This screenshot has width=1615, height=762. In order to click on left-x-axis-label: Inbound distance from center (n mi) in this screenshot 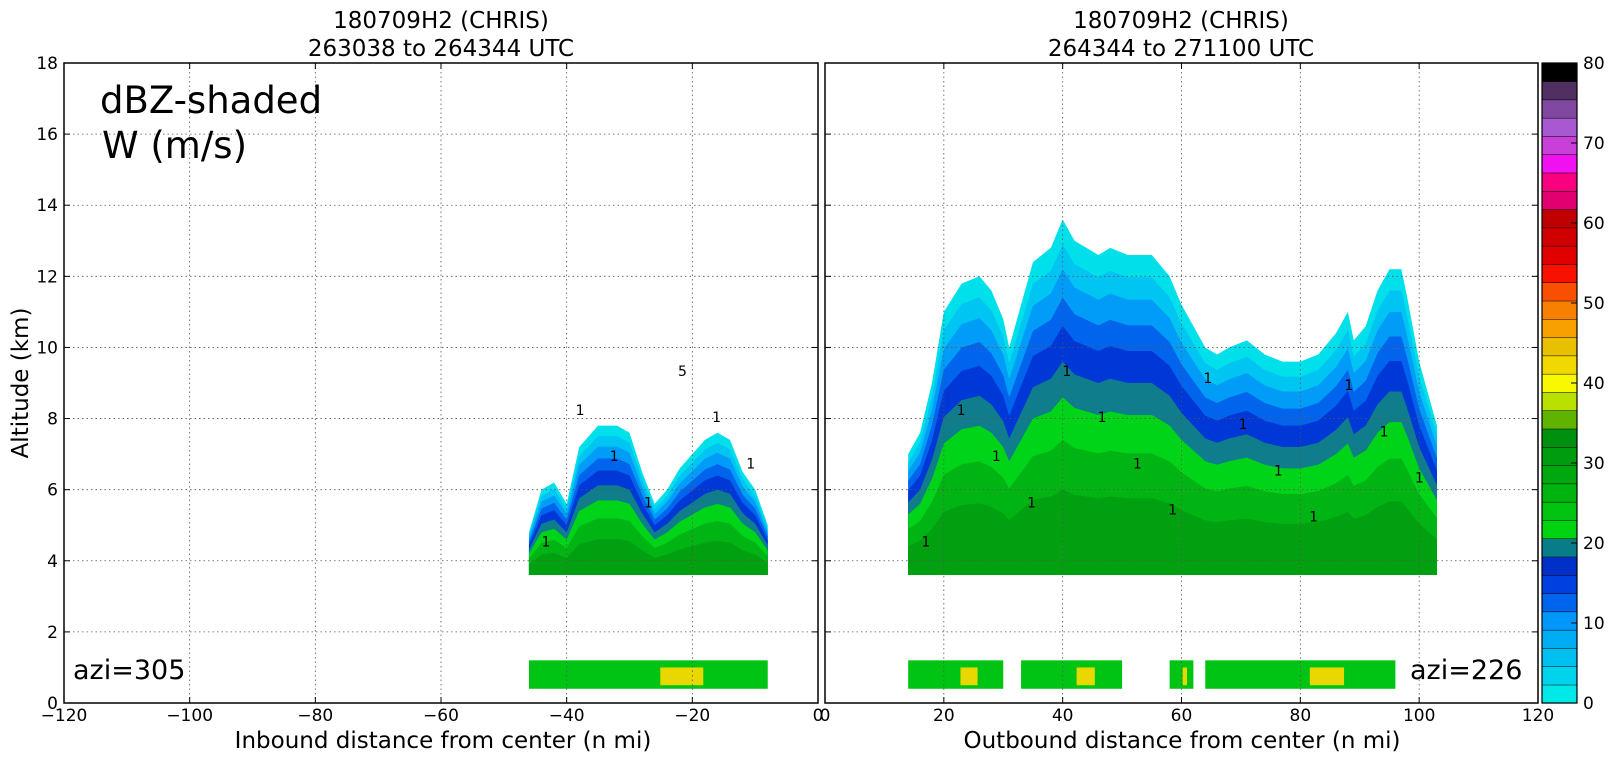, I will do `click(443, 741)`.